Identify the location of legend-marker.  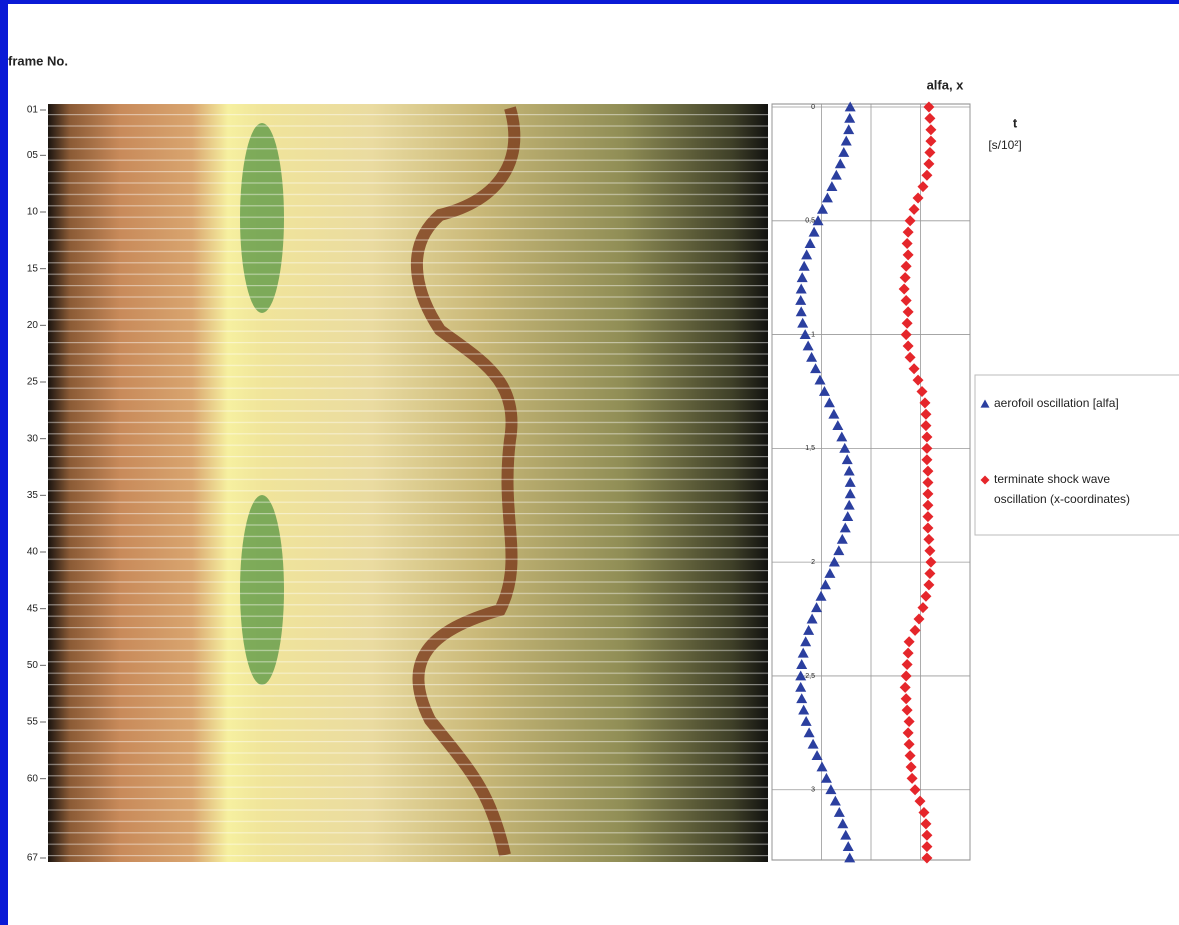
(985, 480).